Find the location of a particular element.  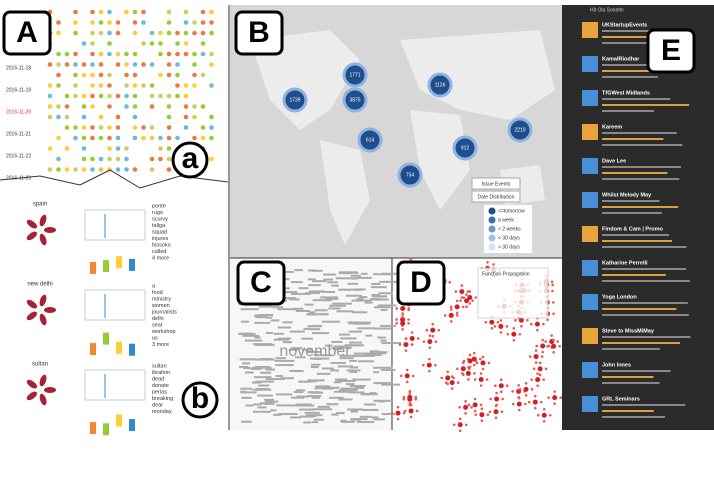

topic-name: spain is located at coordinates (40, 205).